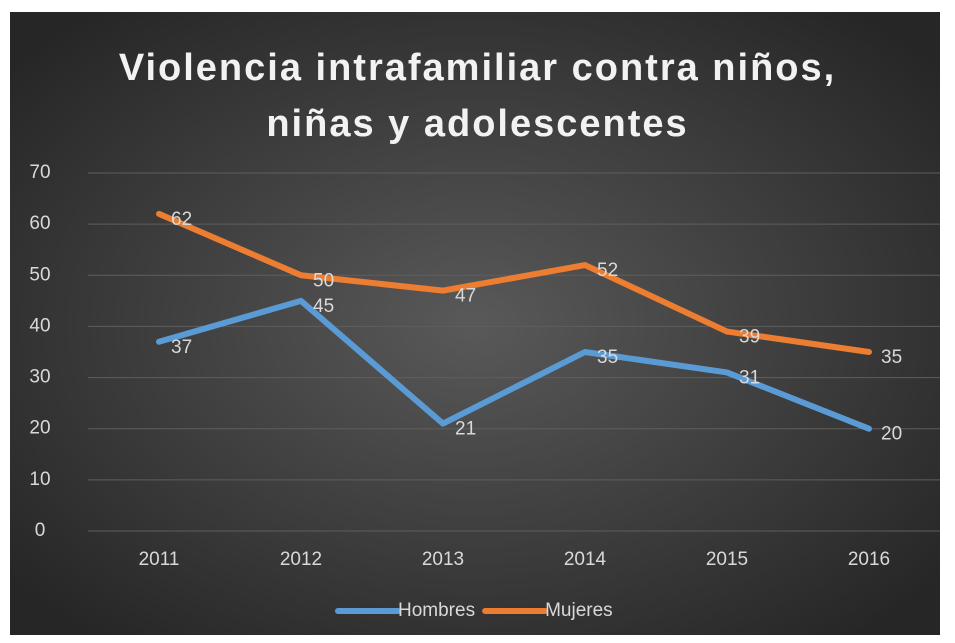 The height and width of the screenshot is (643, 955). I want to click on data-label: 62, so click(181, 219).